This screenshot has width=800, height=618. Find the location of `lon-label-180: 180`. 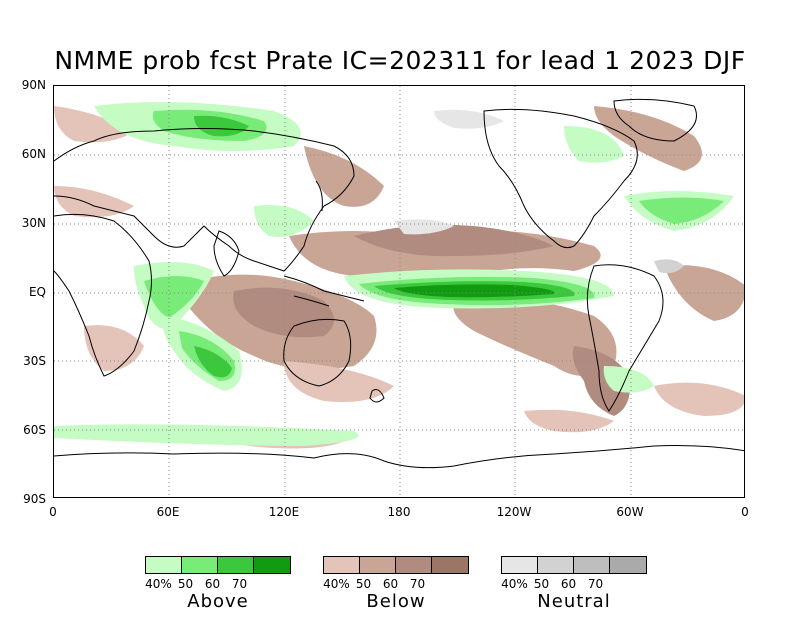

lon-label-180: 180 is located at coordinates (399, 512).